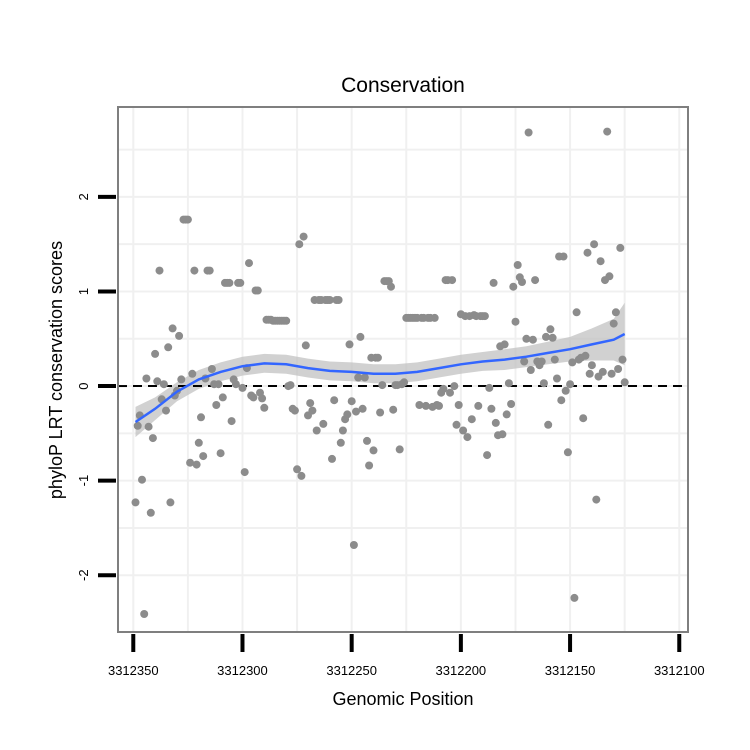  Describe the element at coordinates (83, 196) in the screenshot. I see `y-tick-label: 2` at that location.